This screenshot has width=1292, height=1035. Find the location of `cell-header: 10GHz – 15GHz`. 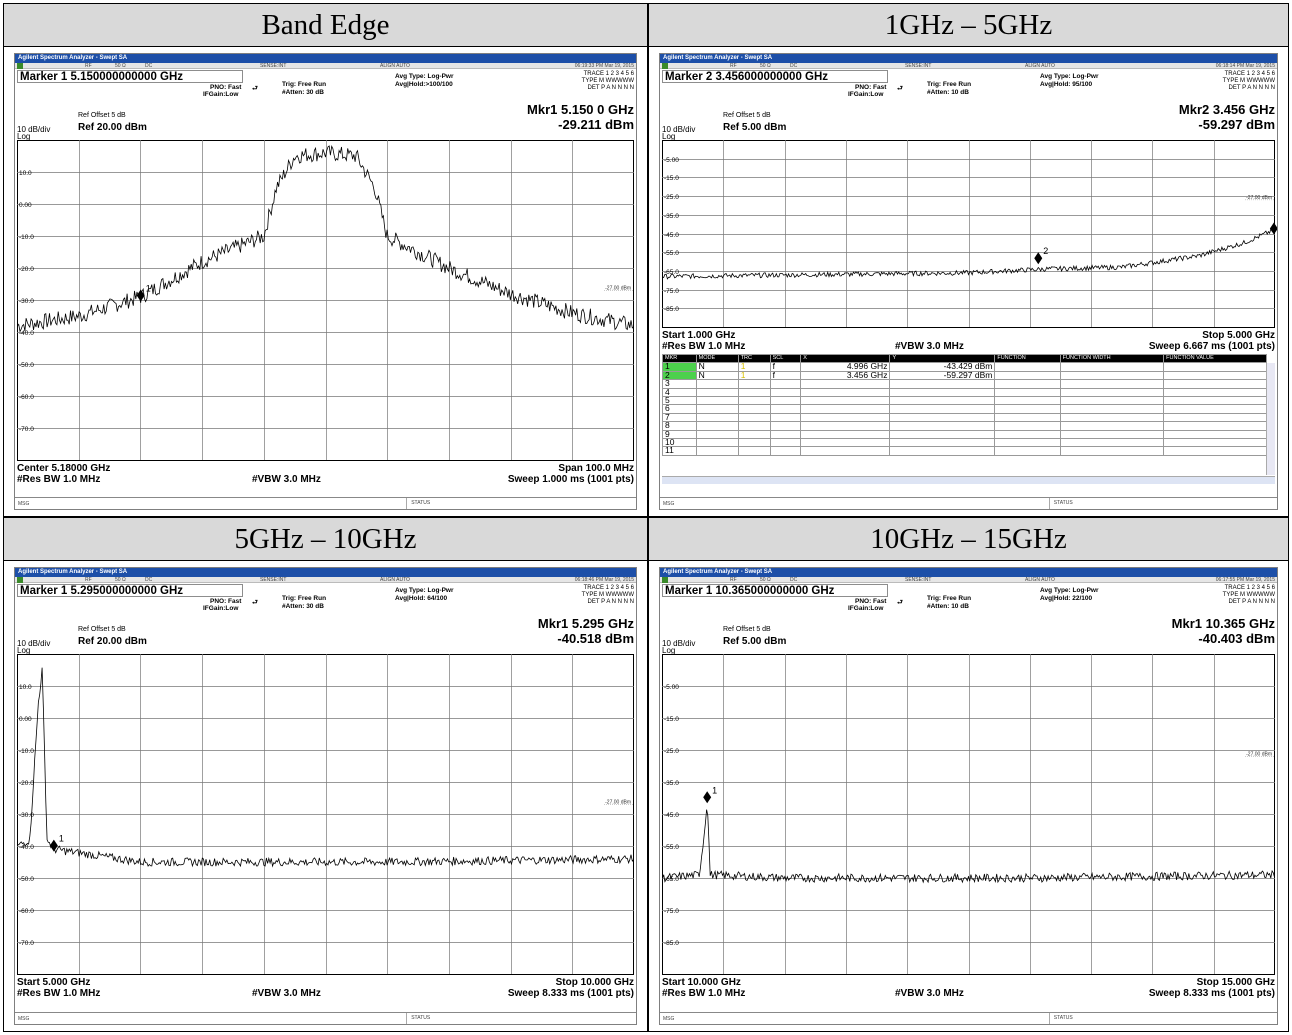

cell-header: 10GHz – 15GHz is located at coordinates (968, 539).